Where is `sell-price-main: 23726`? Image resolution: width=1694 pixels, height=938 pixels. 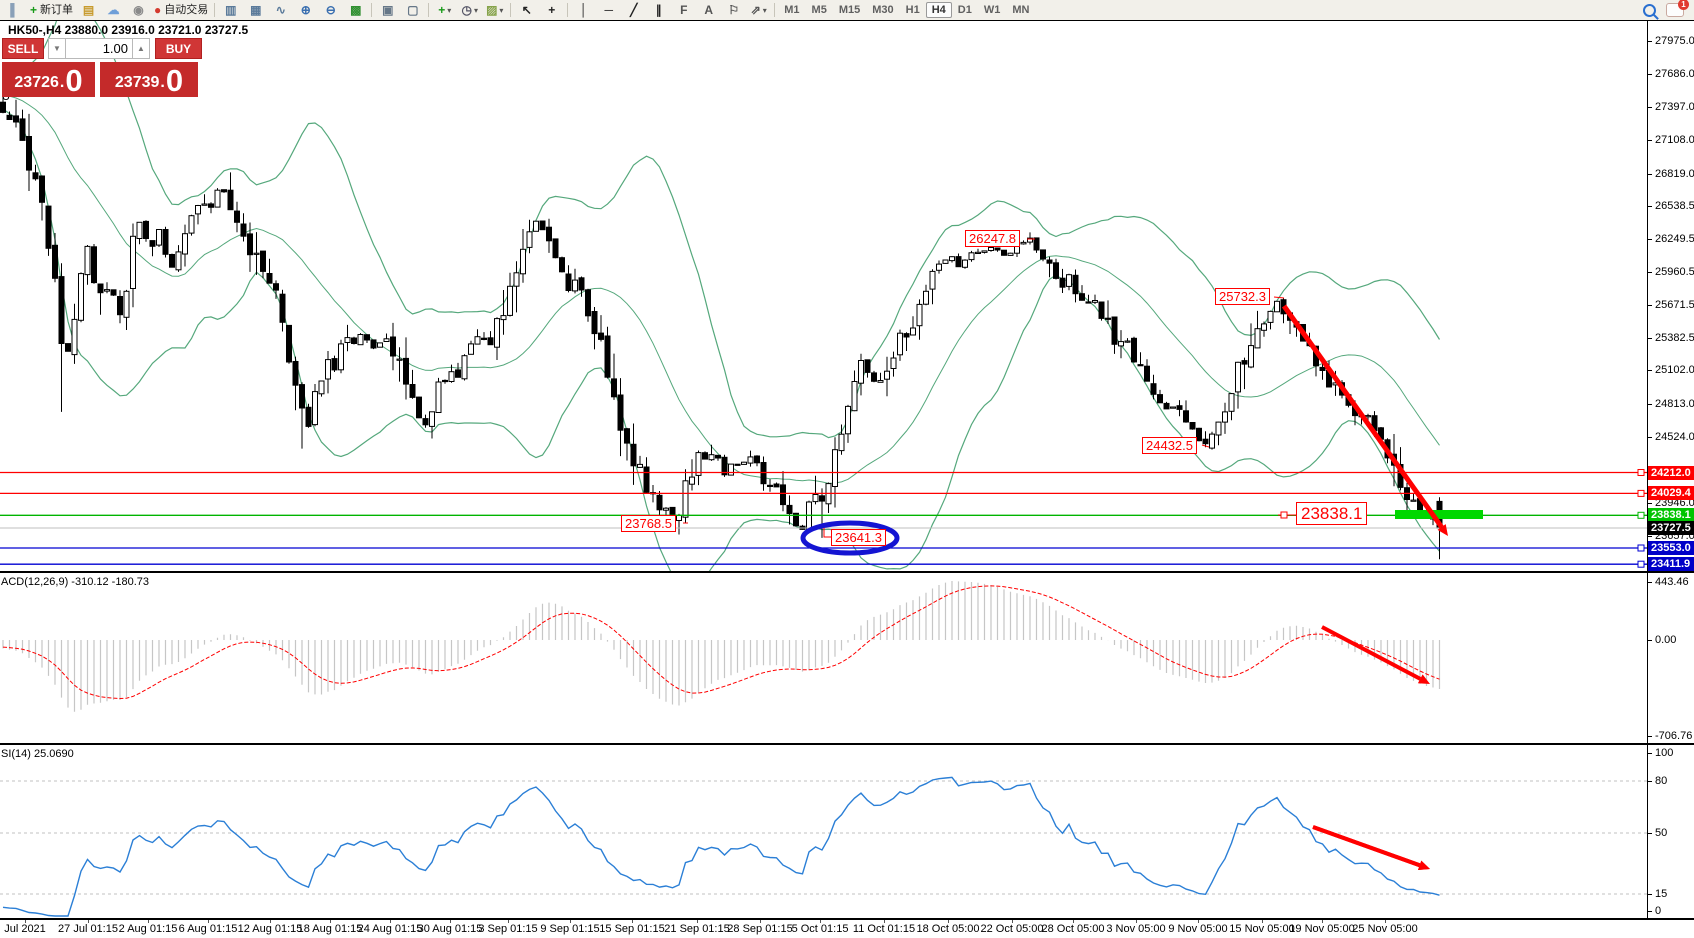
sell-price-main: 23726 is located at coordinates (36, 82).